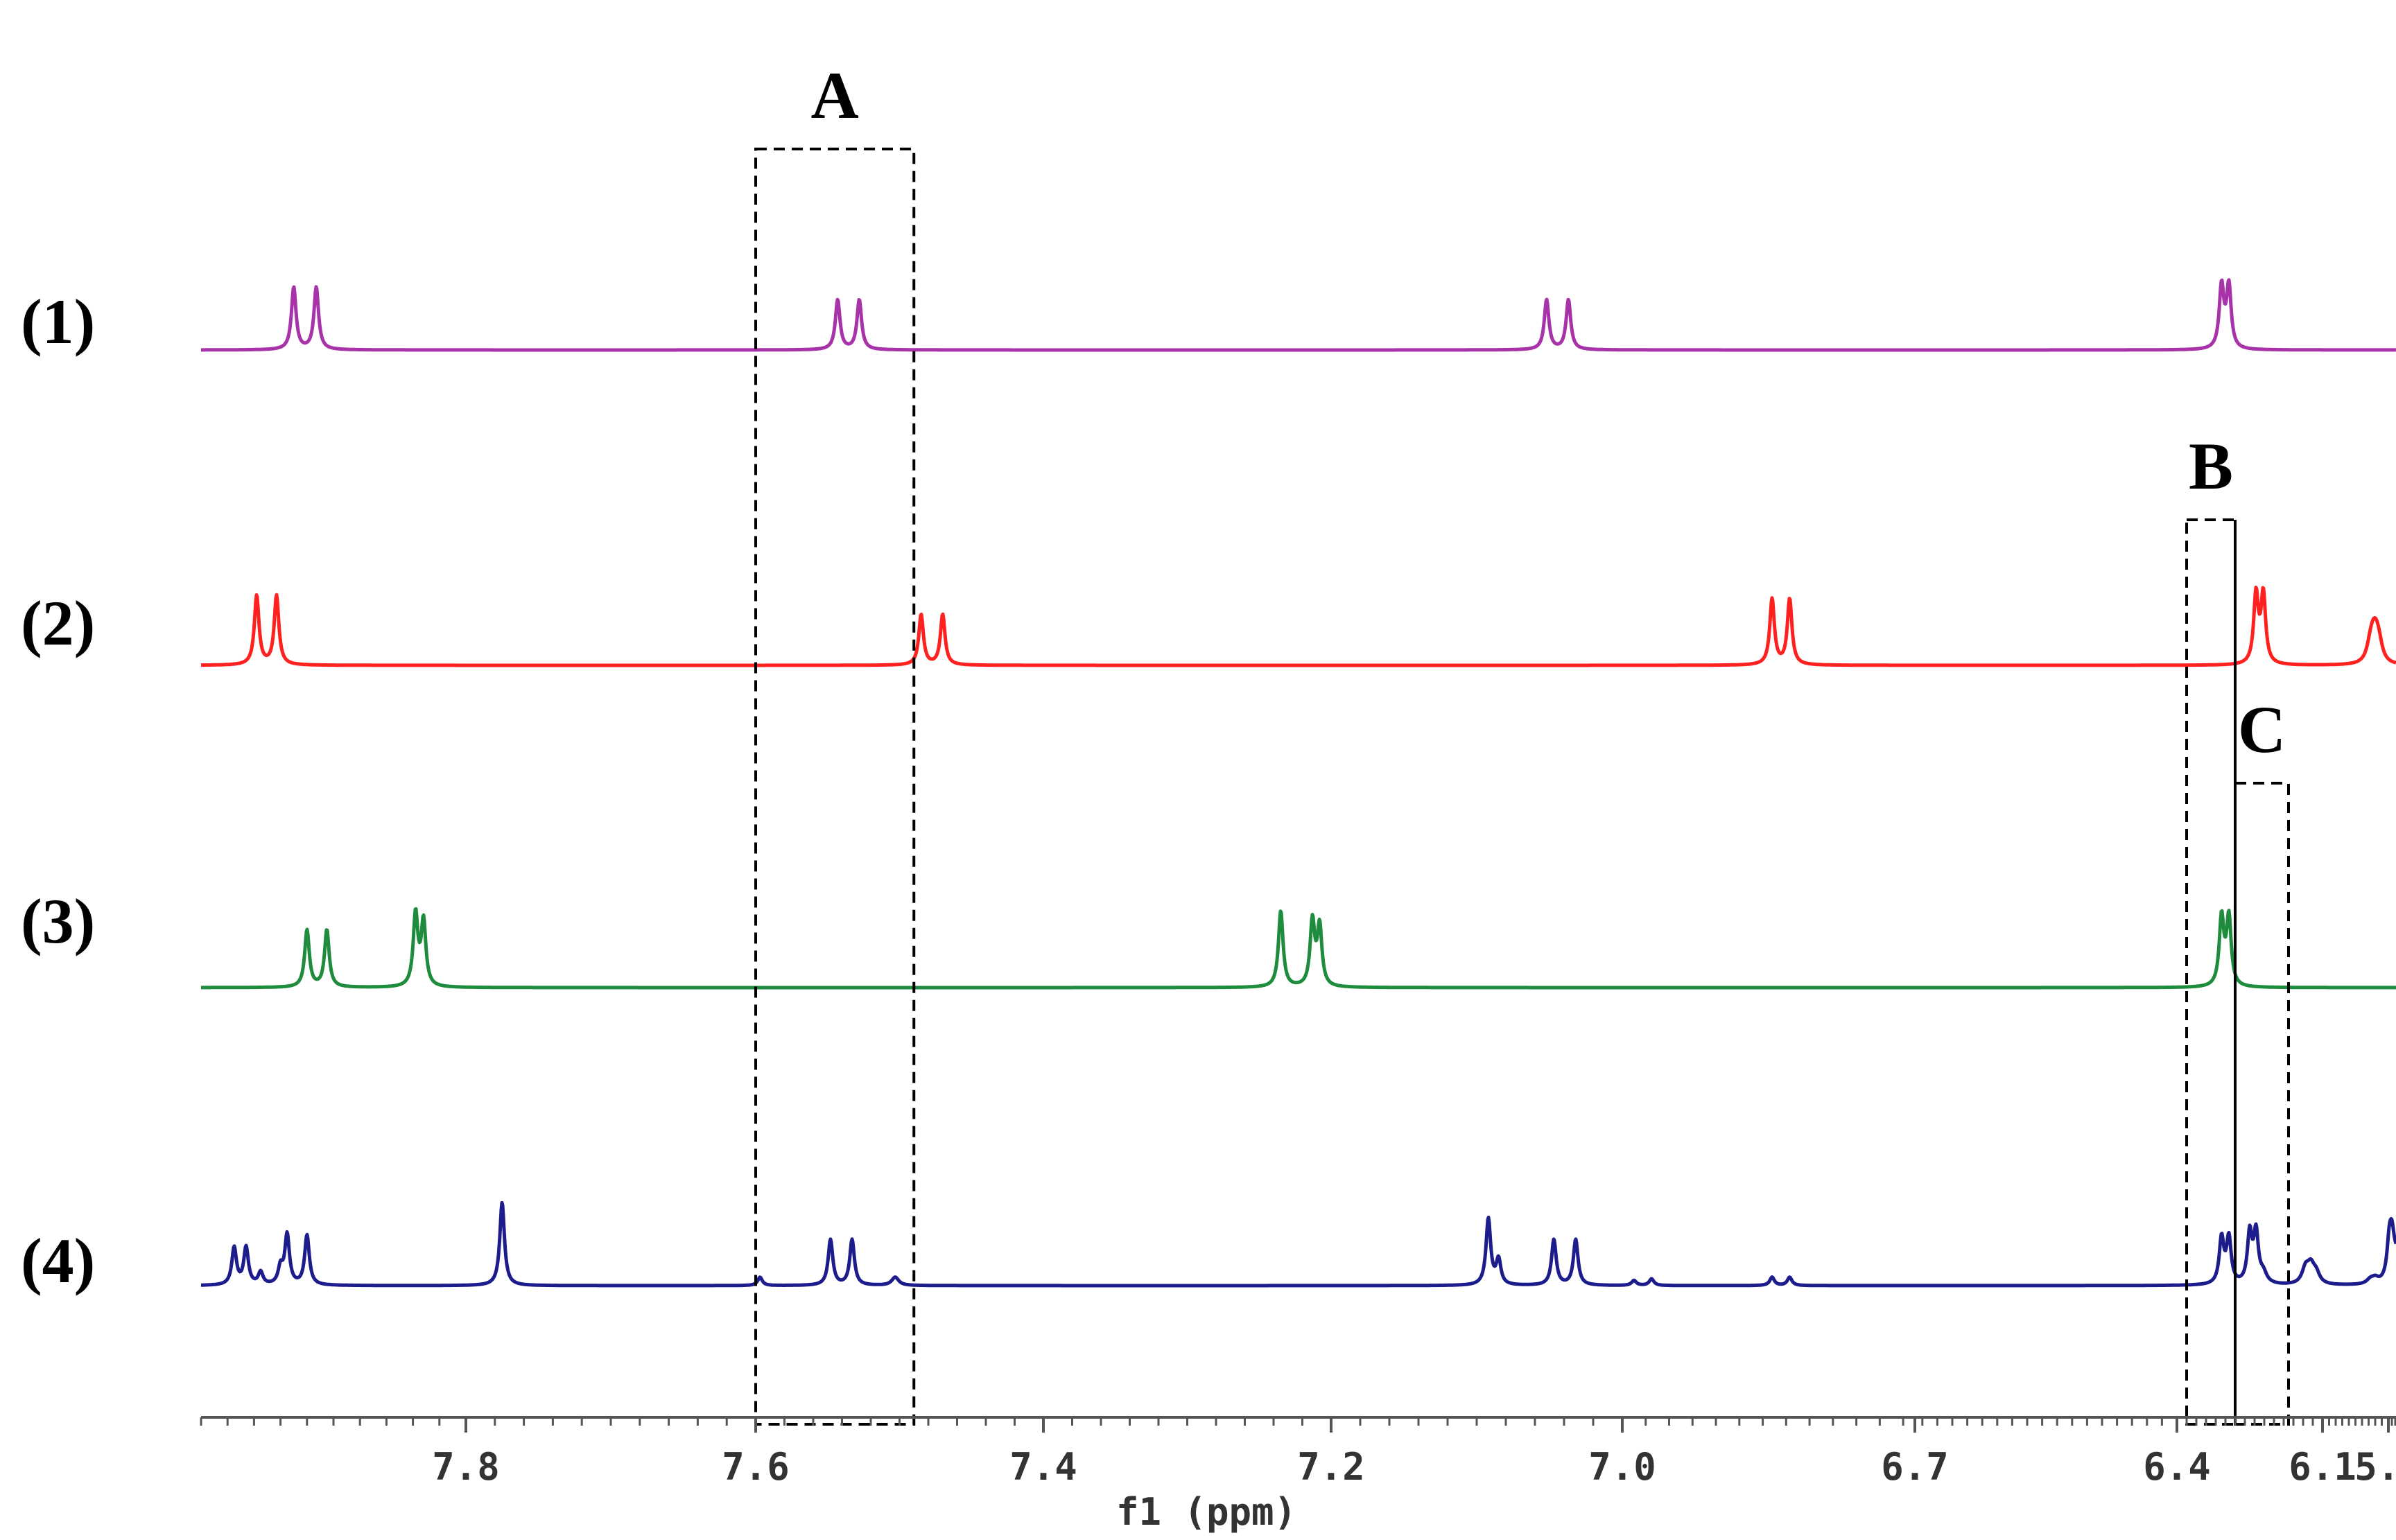 The width and height of the screenshot is (2396, 1540). What do you see at coordinates (58, 921) in the screenshot?
I see `spectrum-label-3: (3)` at bounding box center [58, 921].